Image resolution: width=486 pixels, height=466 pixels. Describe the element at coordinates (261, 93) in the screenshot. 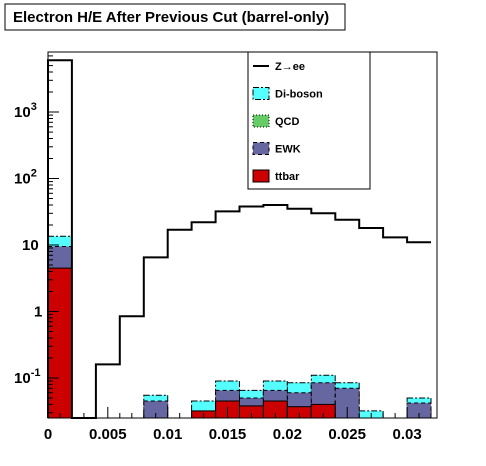

I see `legend-swatch-di-boson` at that location.